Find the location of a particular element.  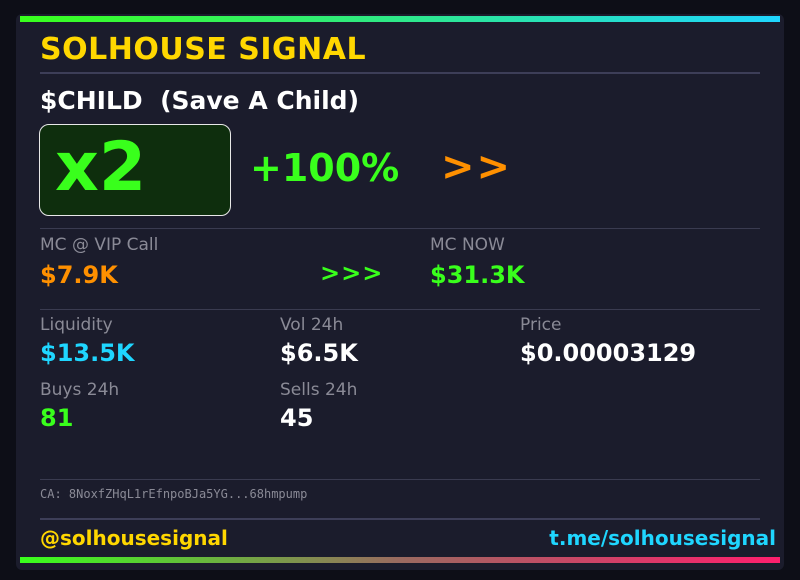

mc-call-value: $7.9K is located at coordinates (79, 275).